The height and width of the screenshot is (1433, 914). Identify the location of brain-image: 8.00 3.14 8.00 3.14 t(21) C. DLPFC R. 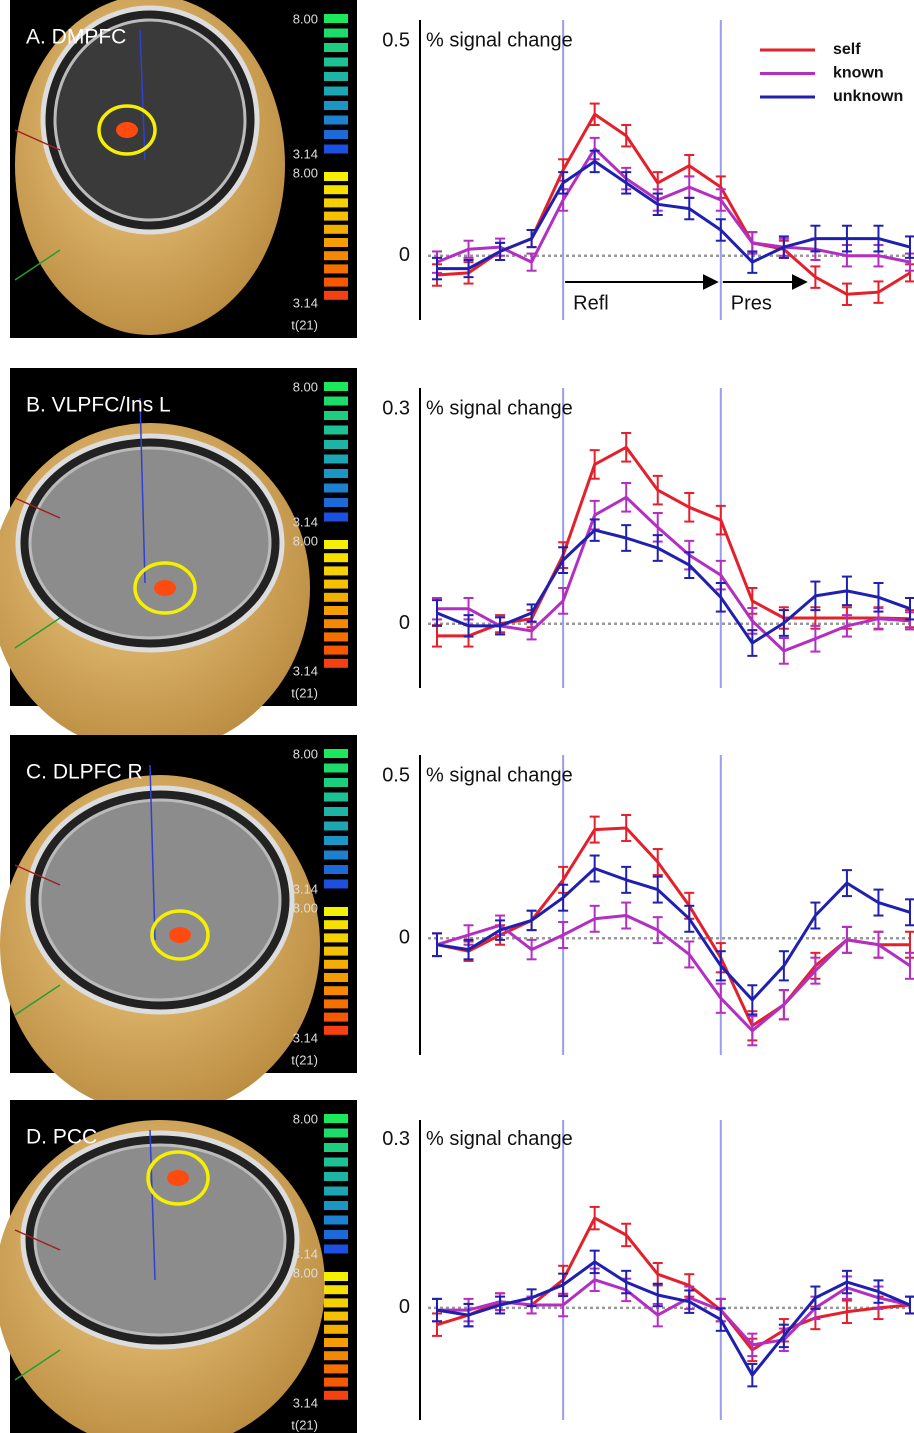
(178, 925).